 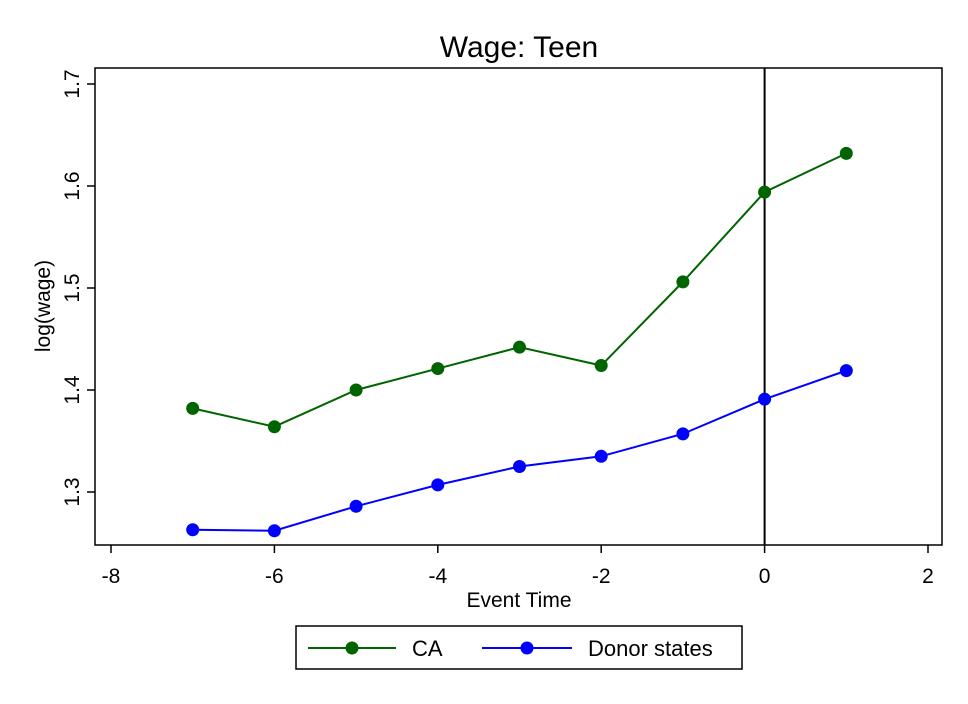 What do you see at coordinates (519, 647) in the screenshot?
I see `legend: CA Donor states` at bounding box center [519, 647].